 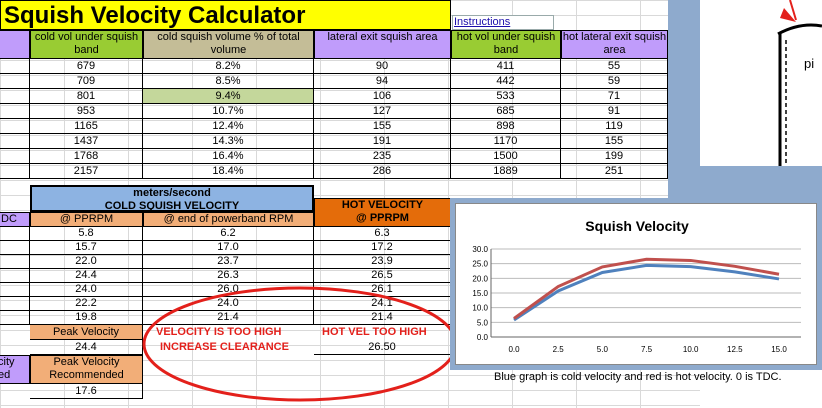 What do you see at coordinates (506, 44) in the screenshot?
I see `col-header-hot-vol: hot vol under squish band` at bounding box center [506, 44].